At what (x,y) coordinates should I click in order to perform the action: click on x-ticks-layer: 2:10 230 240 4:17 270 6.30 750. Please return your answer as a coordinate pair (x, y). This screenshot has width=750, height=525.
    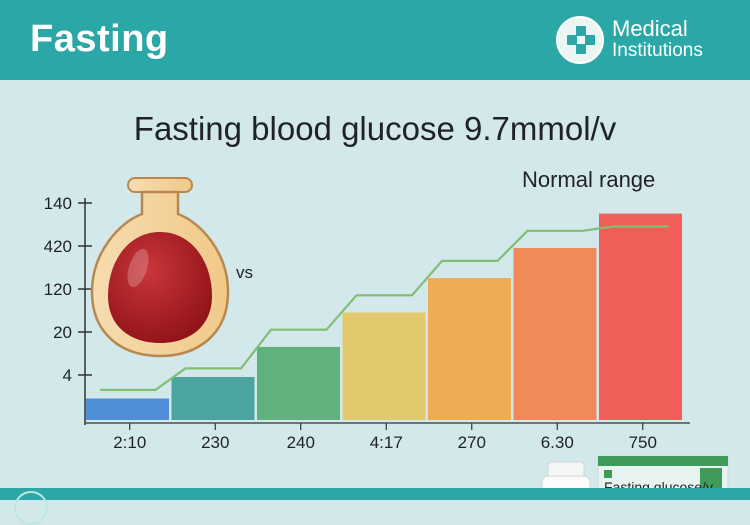
    Looking at the image, I should click on (385, 437).